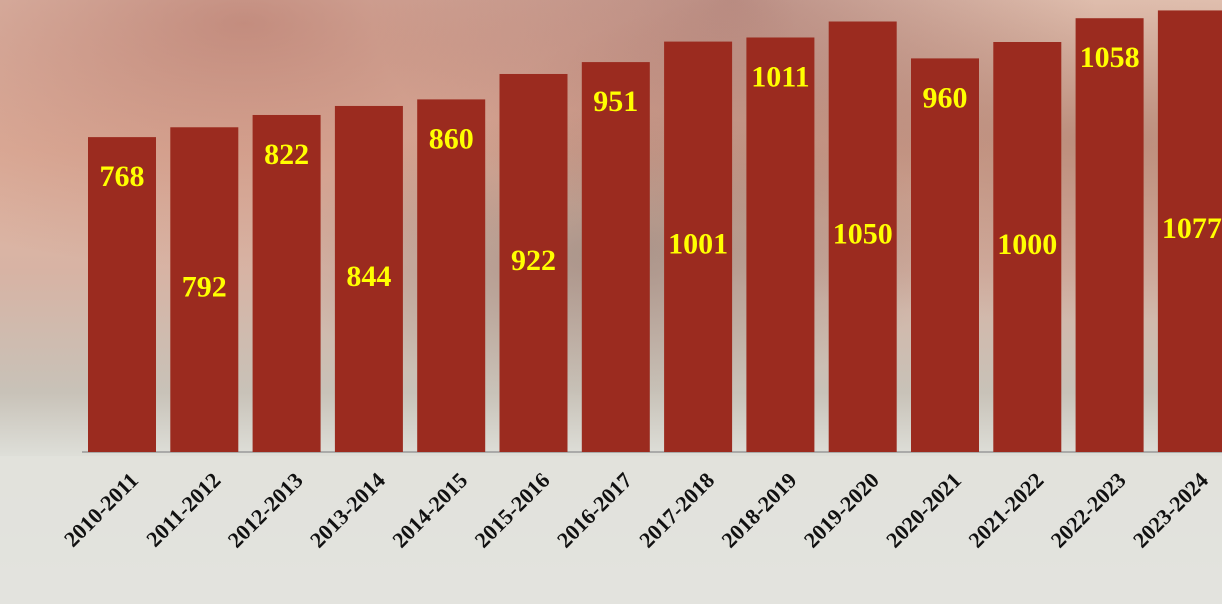  What do you see at coordinates (1027, 244) in the screenshot?
I see `value-label: 1000` at bounding box center [1027, 244].